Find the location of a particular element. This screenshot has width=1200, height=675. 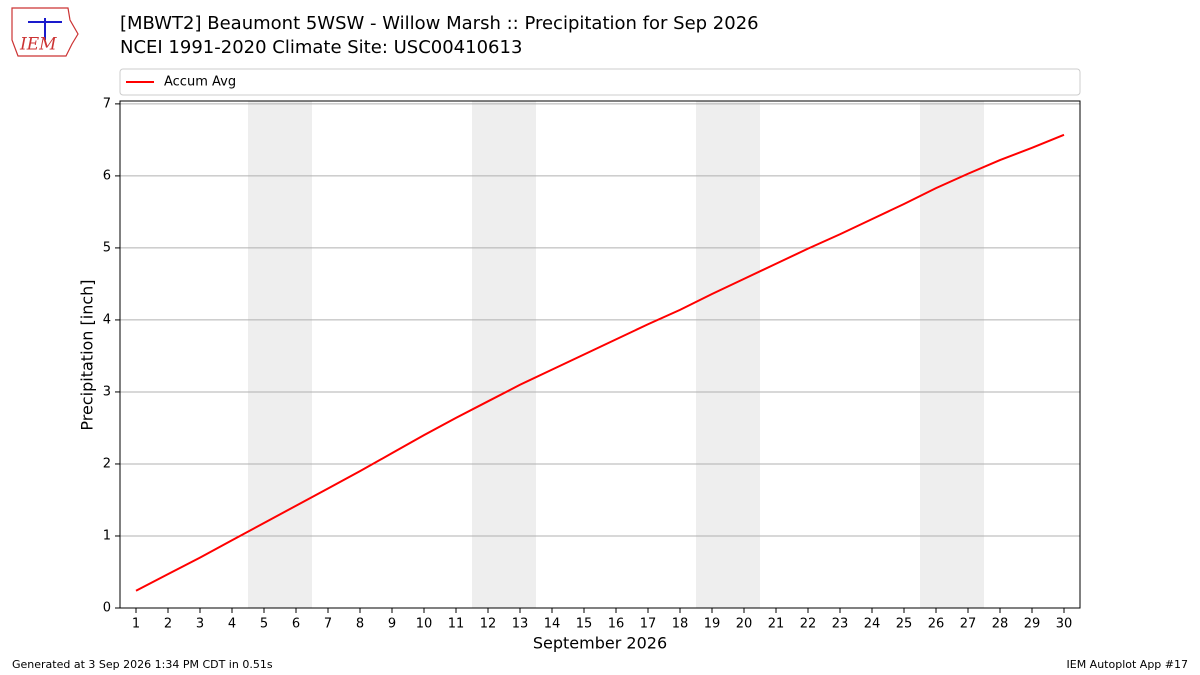

x-tick-label: 17 is located at coordinates (648, 624).